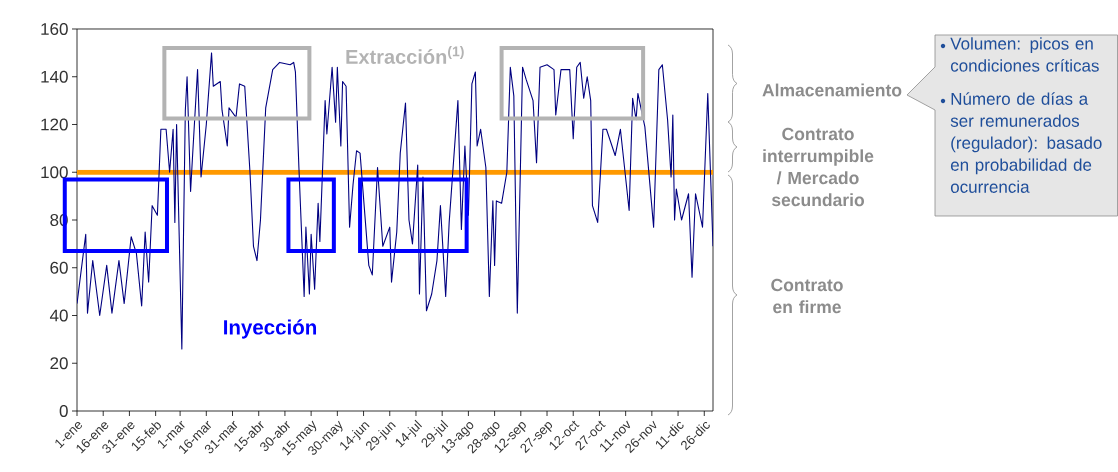 The height and width of the screenshot is (472, 1118). Describe the element at coordinates (832, 90) in the screenshot. I see `text: Almacenamiento` at that location.